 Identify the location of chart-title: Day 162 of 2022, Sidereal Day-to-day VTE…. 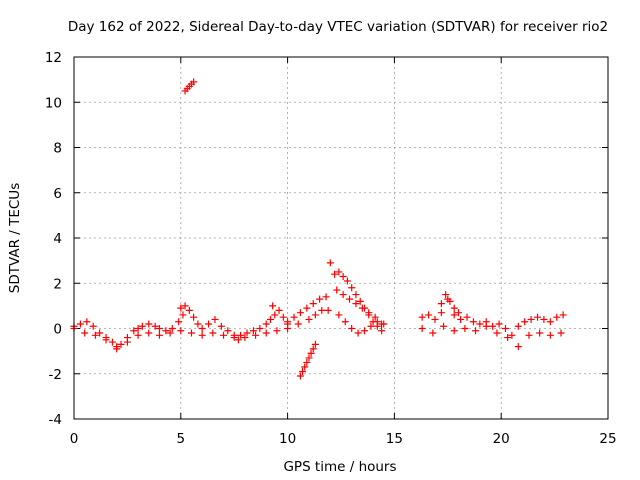
(338, 27).